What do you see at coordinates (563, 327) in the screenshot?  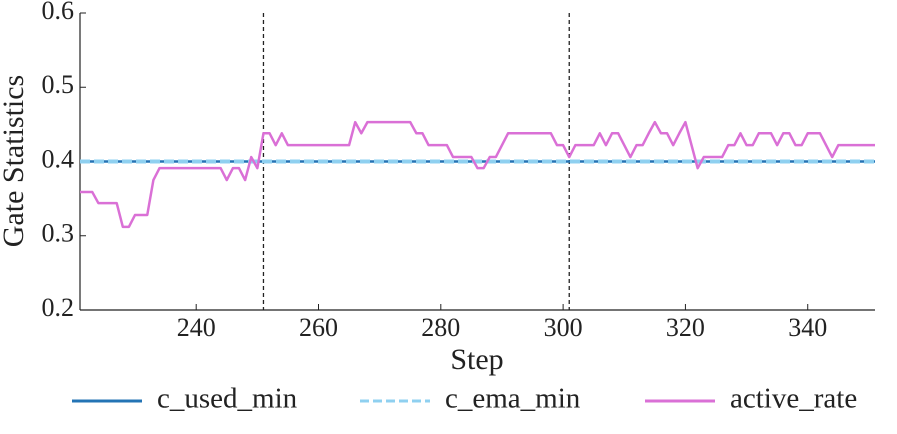 I see `x-tick-label: 300` at bounding box center [563, 327].